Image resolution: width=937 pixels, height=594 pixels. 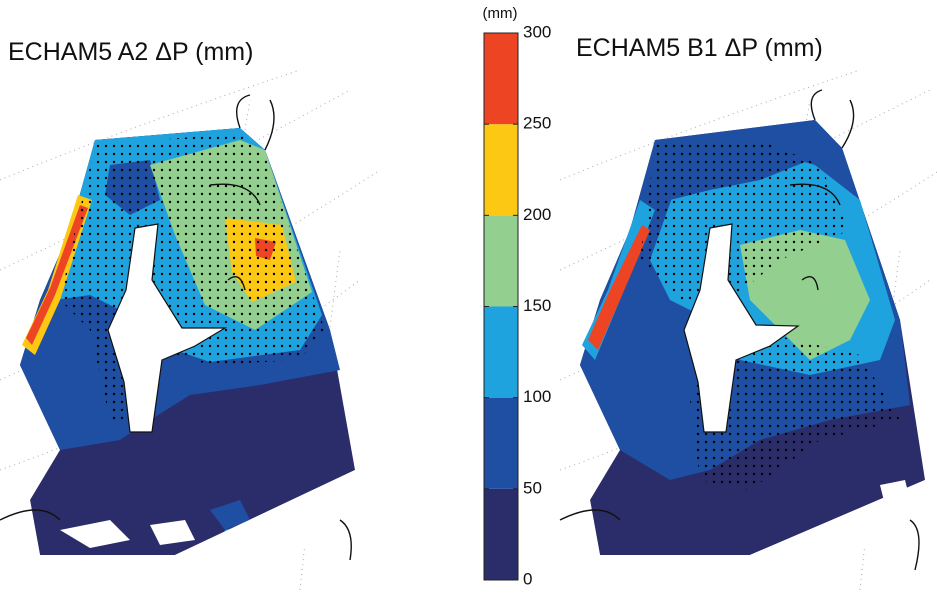 What do you see at coordinates (537, 214) in the screenshot?
I see `tick-label: 200` at bounding box center [537, 214].